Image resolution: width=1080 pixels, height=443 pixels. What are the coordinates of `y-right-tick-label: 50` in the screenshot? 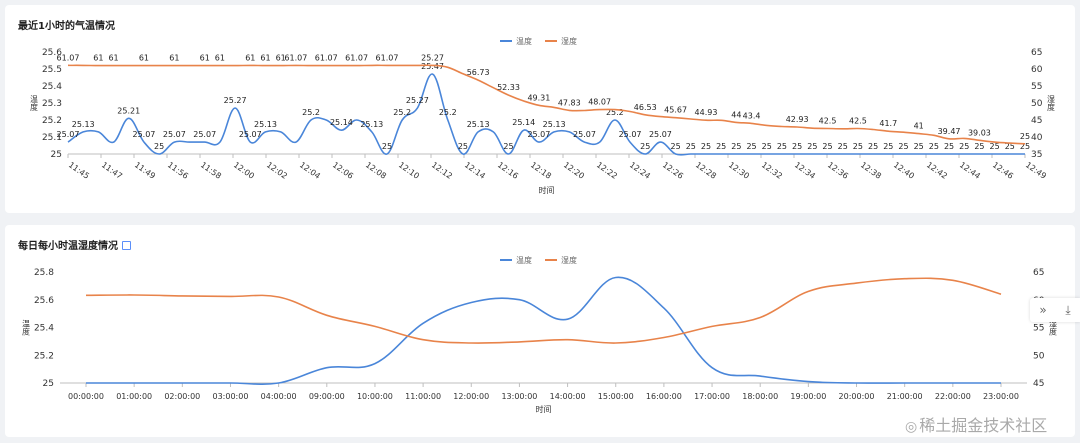 It's located at (1037, 104).